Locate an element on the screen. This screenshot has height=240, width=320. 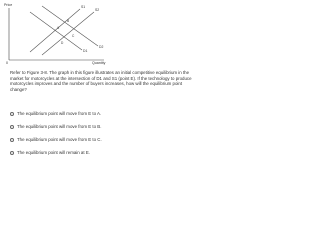
curve-label: D1 is located at coordinates (85, 51).